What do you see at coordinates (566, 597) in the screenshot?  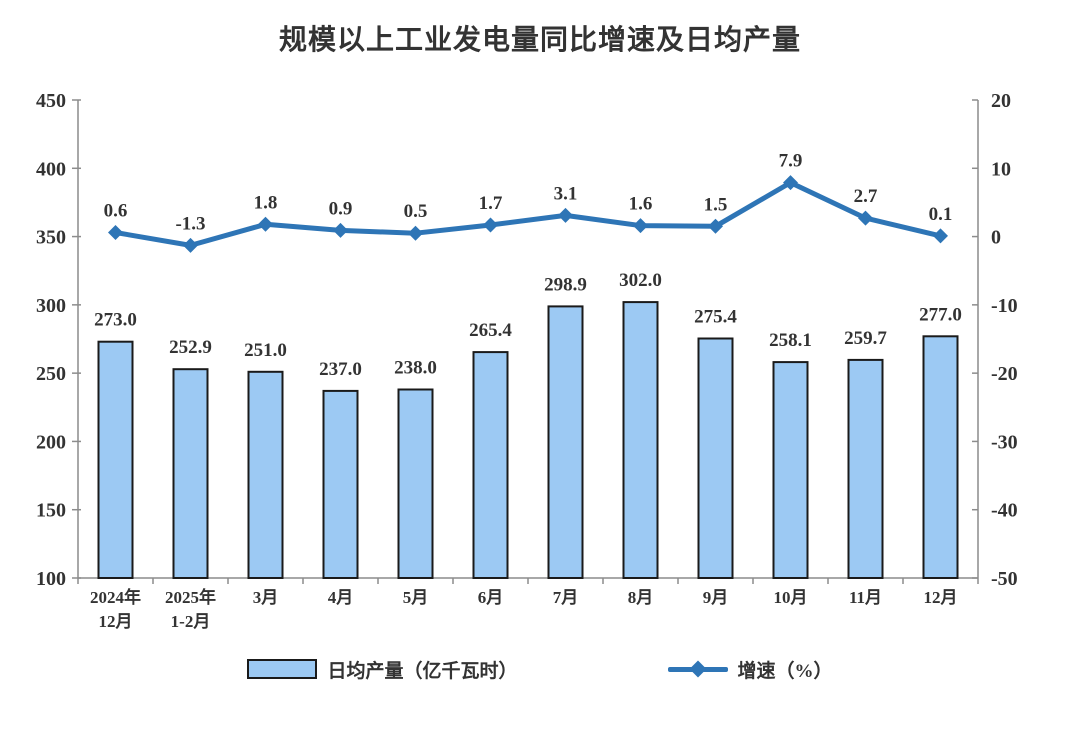 I see `x-category-label: 7月` at bounding box center [566, 597].